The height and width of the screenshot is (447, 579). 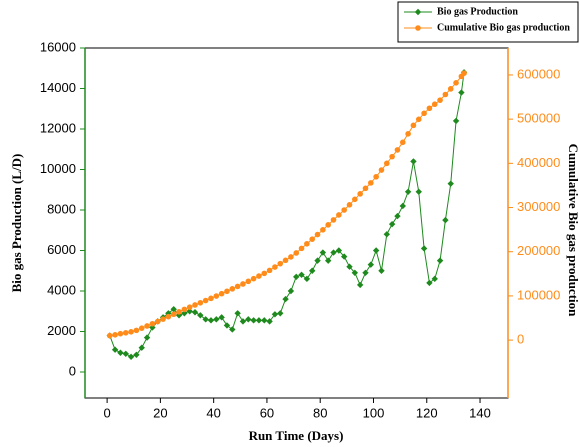 What do you see at coordinates (61, 208) in the screenshot?
I see `y-tick-label: 8000` at bounding box center [61, 208].